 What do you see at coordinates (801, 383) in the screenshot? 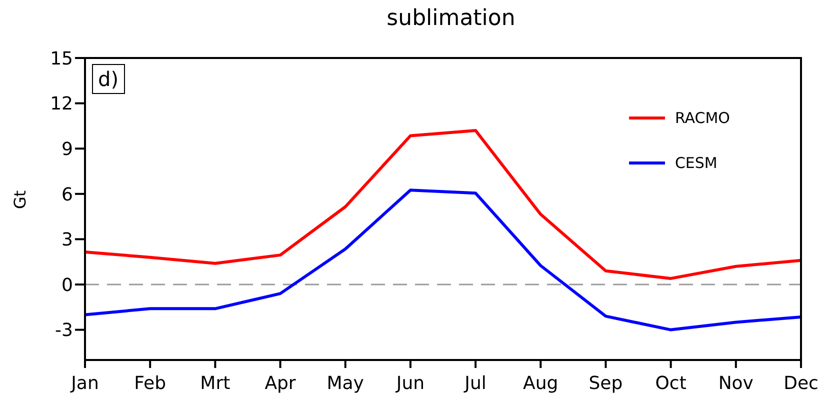
I see `x-tick-label: Dec` at bounding box center [801, 383].